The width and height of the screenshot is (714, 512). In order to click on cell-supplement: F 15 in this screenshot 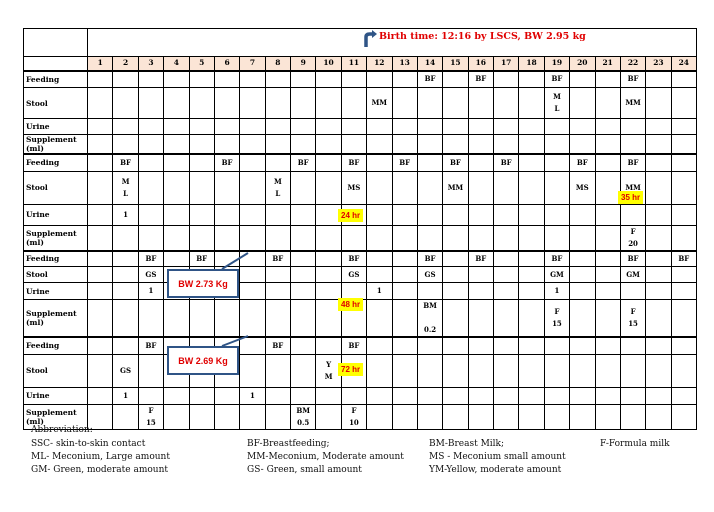, I will do `click(557, 318)`.